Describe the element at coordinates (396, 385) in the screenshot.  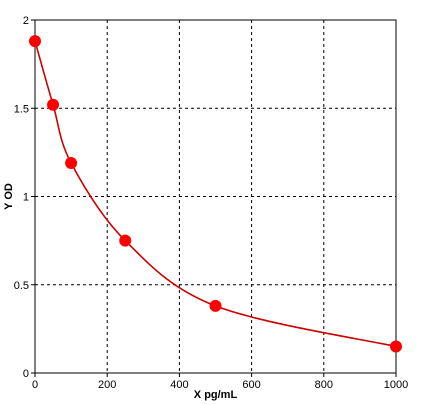
I see `x-tick-label: 1000` at that location.